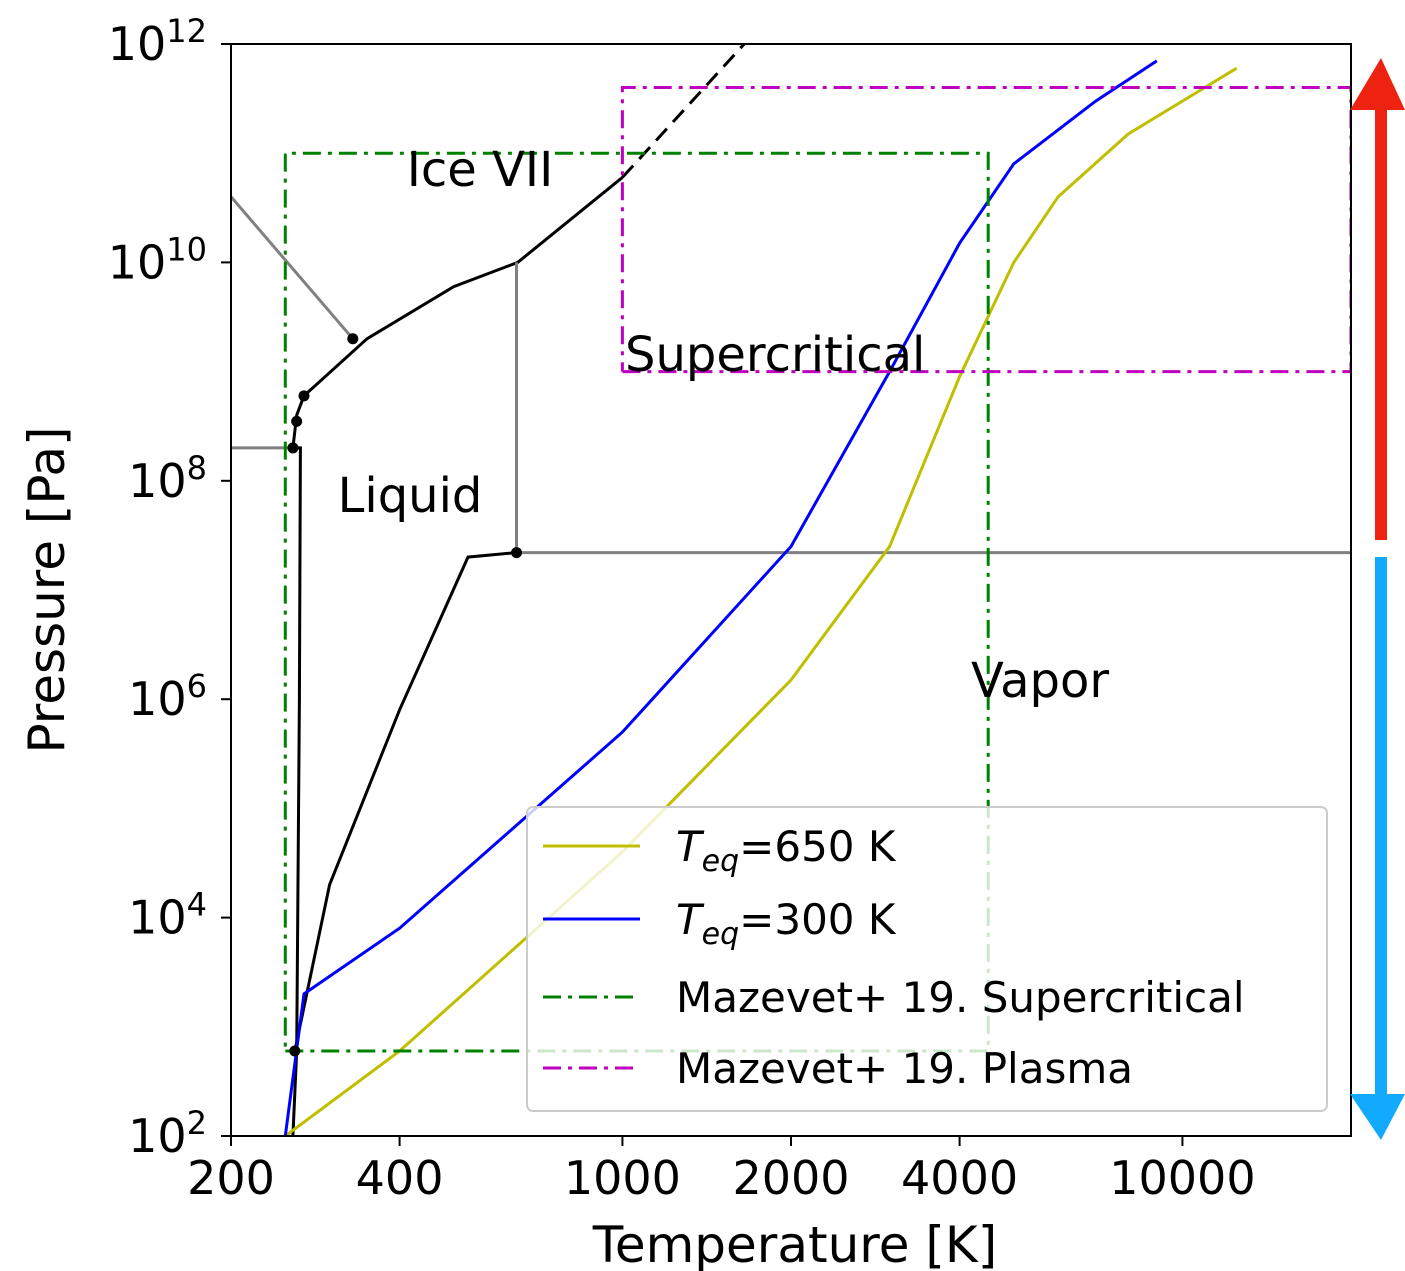 Image resolution: width=1405 pixels, height=1271 pixels. Describe the element at coordinates (157, 41) in the screenshot. I see `y-tick-label: 10¹²` at that location.